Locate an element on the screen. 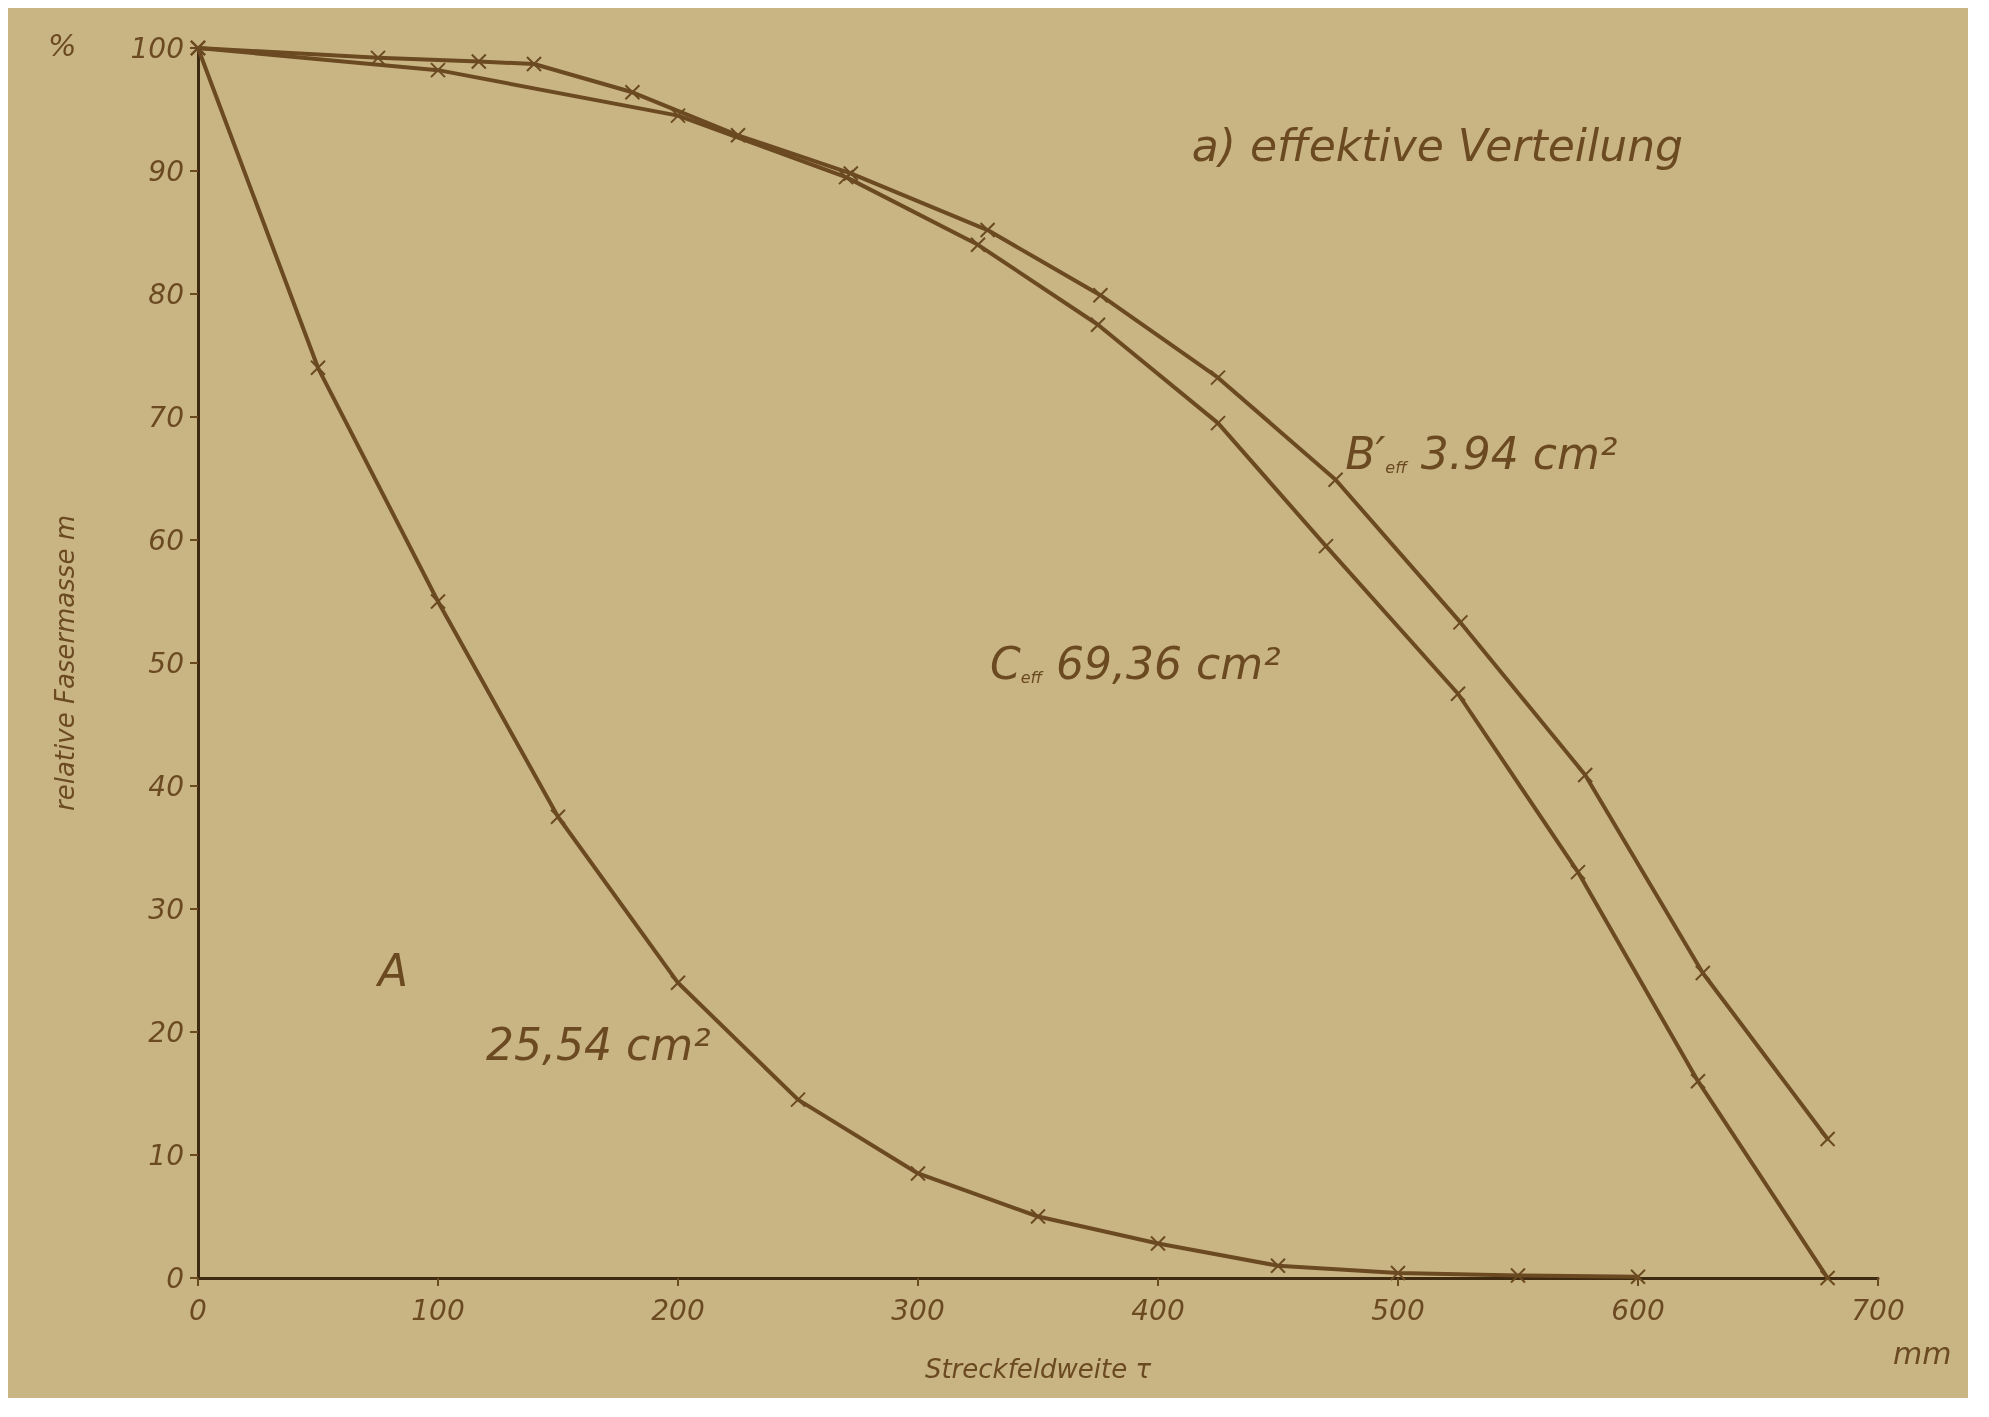 The width and height of the screenshot is (1989, 1417). annotation: Ceff 69,36 cm² is located at coordinates (1135, 663).